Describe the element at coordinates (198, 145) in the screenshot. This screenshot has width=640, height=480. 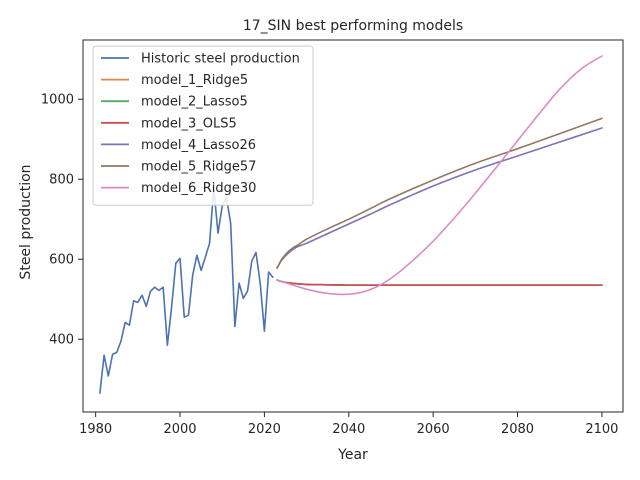
I see `legend-entry-4: model_4_Lasso26` at that location.